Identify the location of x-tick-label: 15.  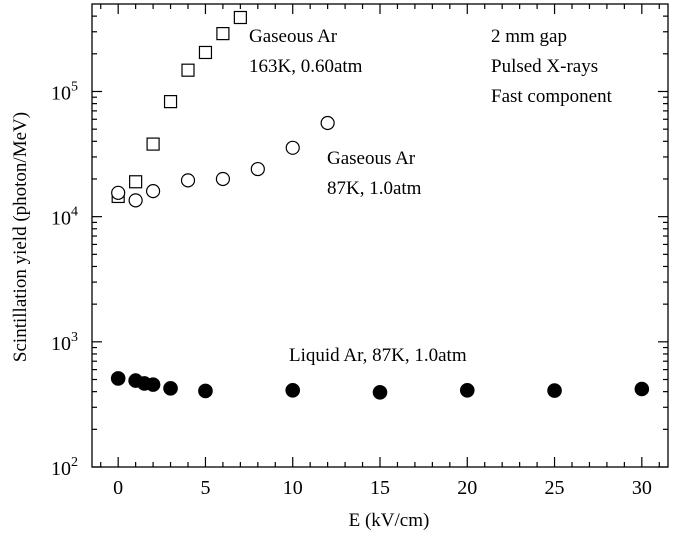
(380, 488).